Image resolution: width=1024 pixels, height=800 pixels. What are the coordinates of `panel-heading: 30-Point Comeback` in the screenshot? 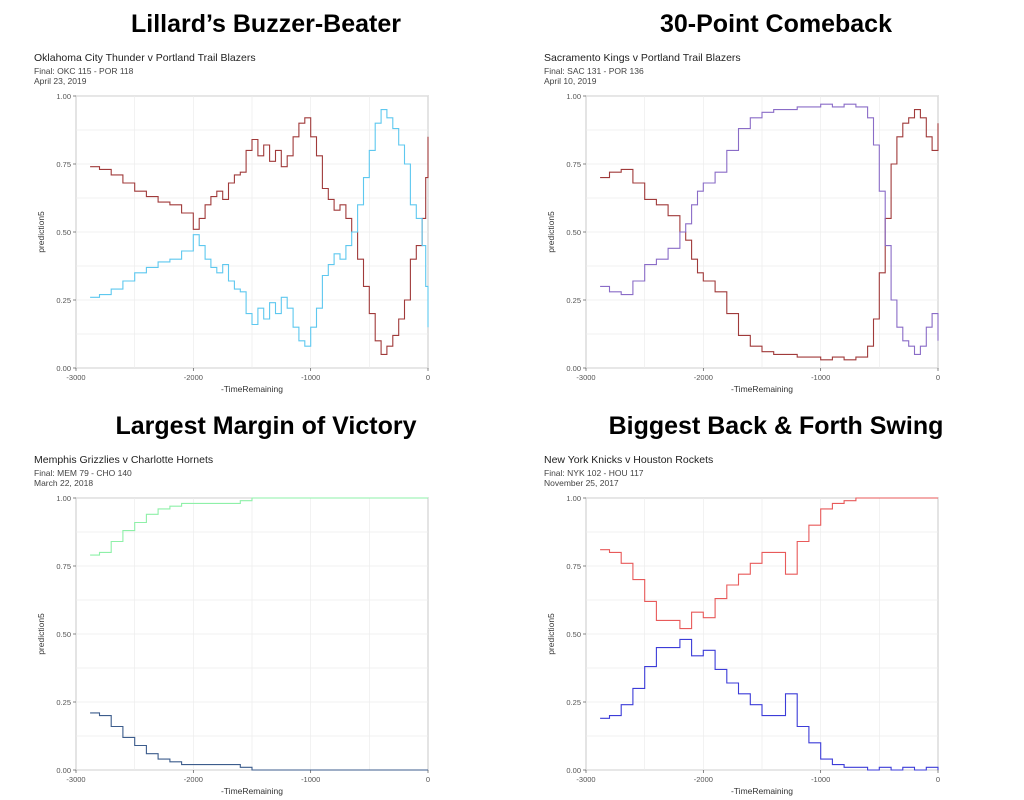 It's located at (776, 24).